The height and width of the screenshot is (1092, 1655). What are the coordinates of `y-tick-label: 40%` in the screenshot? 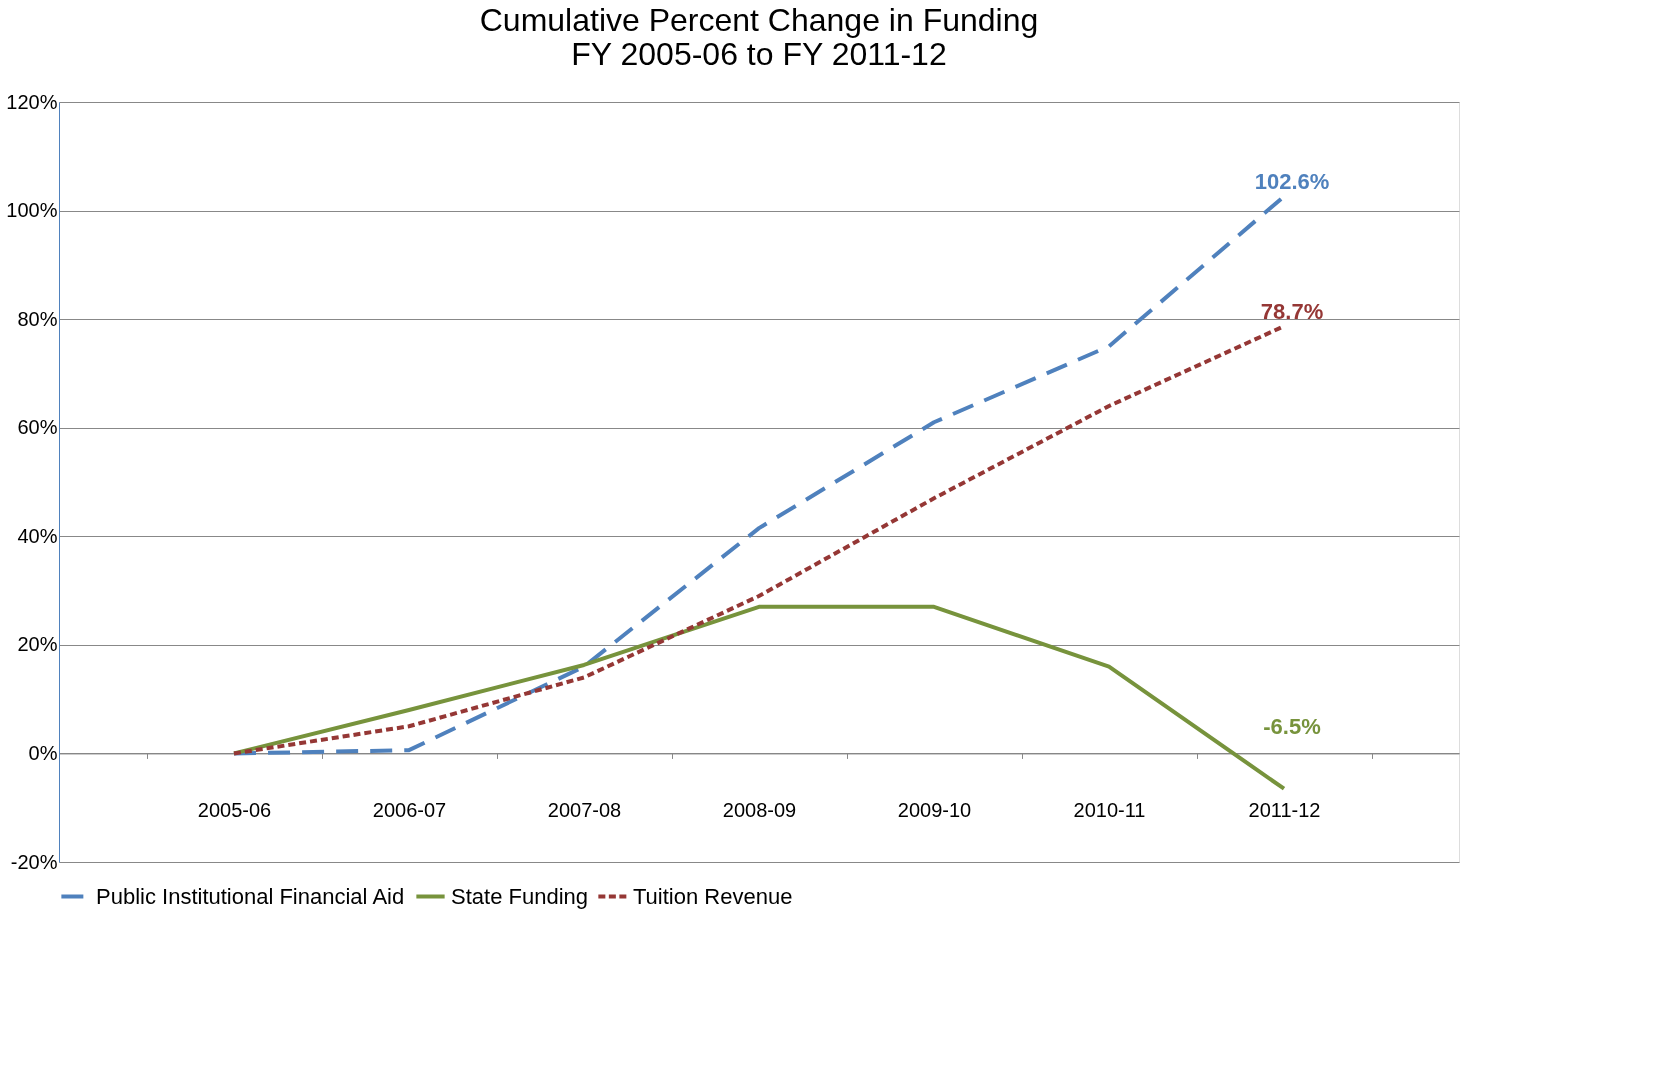 It's located at (37, 535).